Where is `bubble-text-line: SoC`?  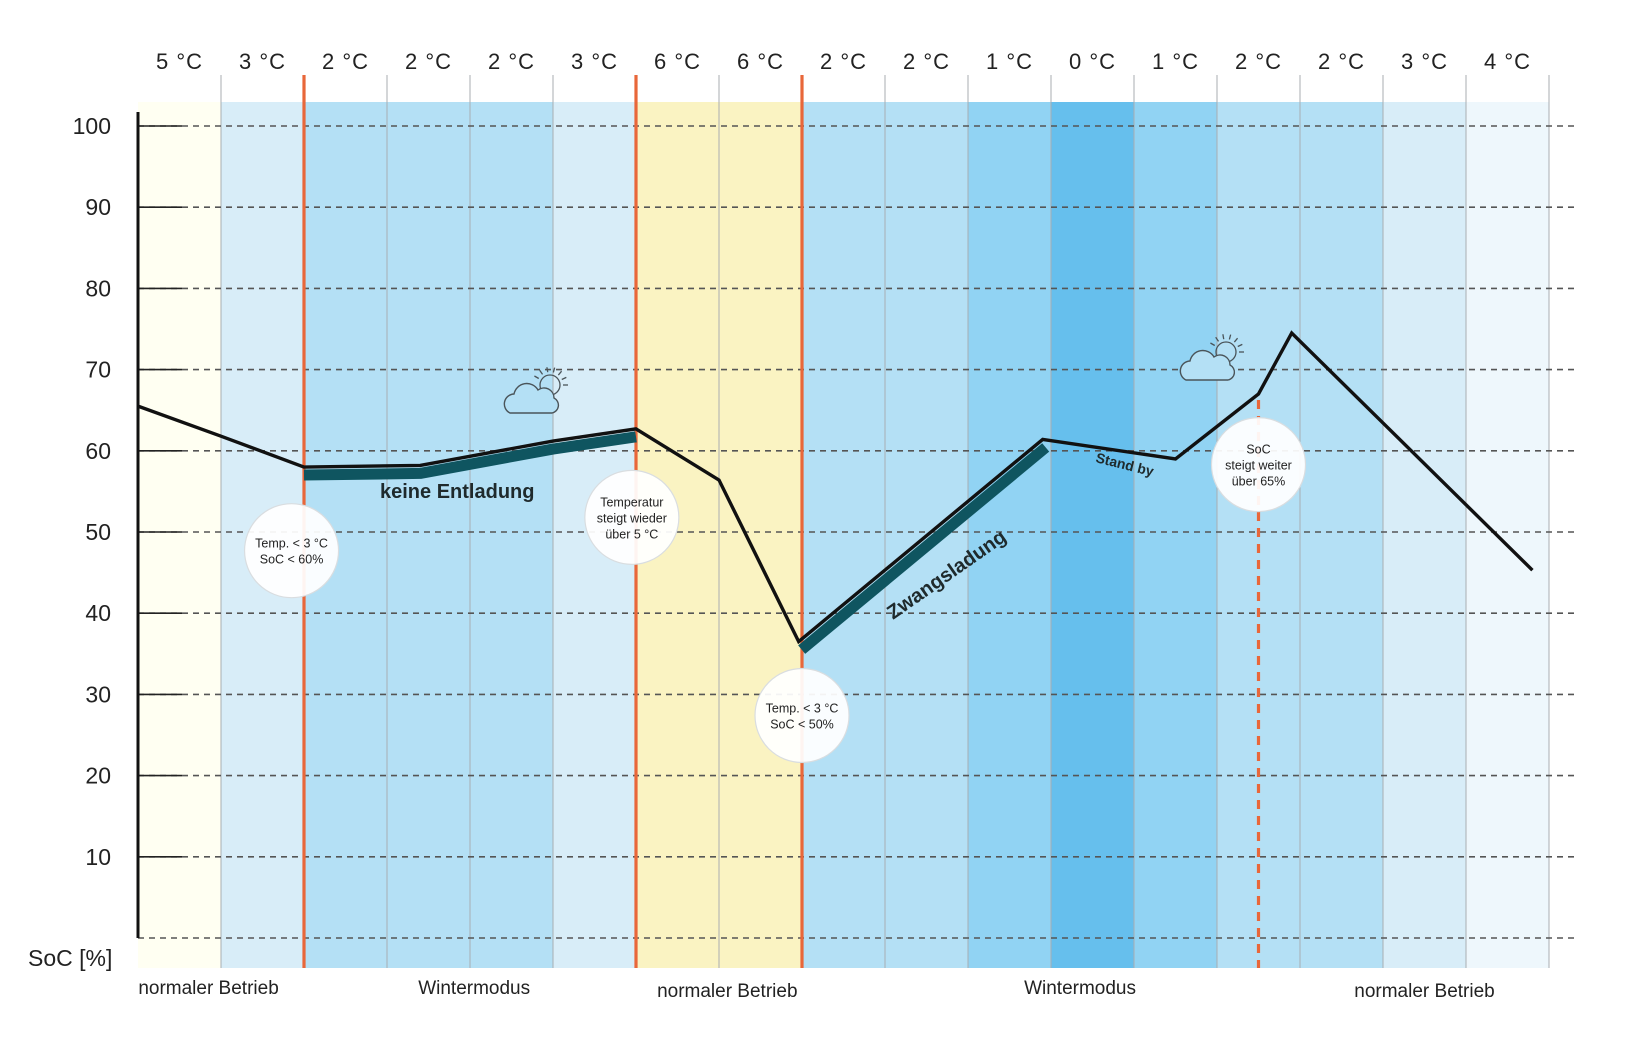
bubble-text-line: SoC is located at coordinates (1258, 450).